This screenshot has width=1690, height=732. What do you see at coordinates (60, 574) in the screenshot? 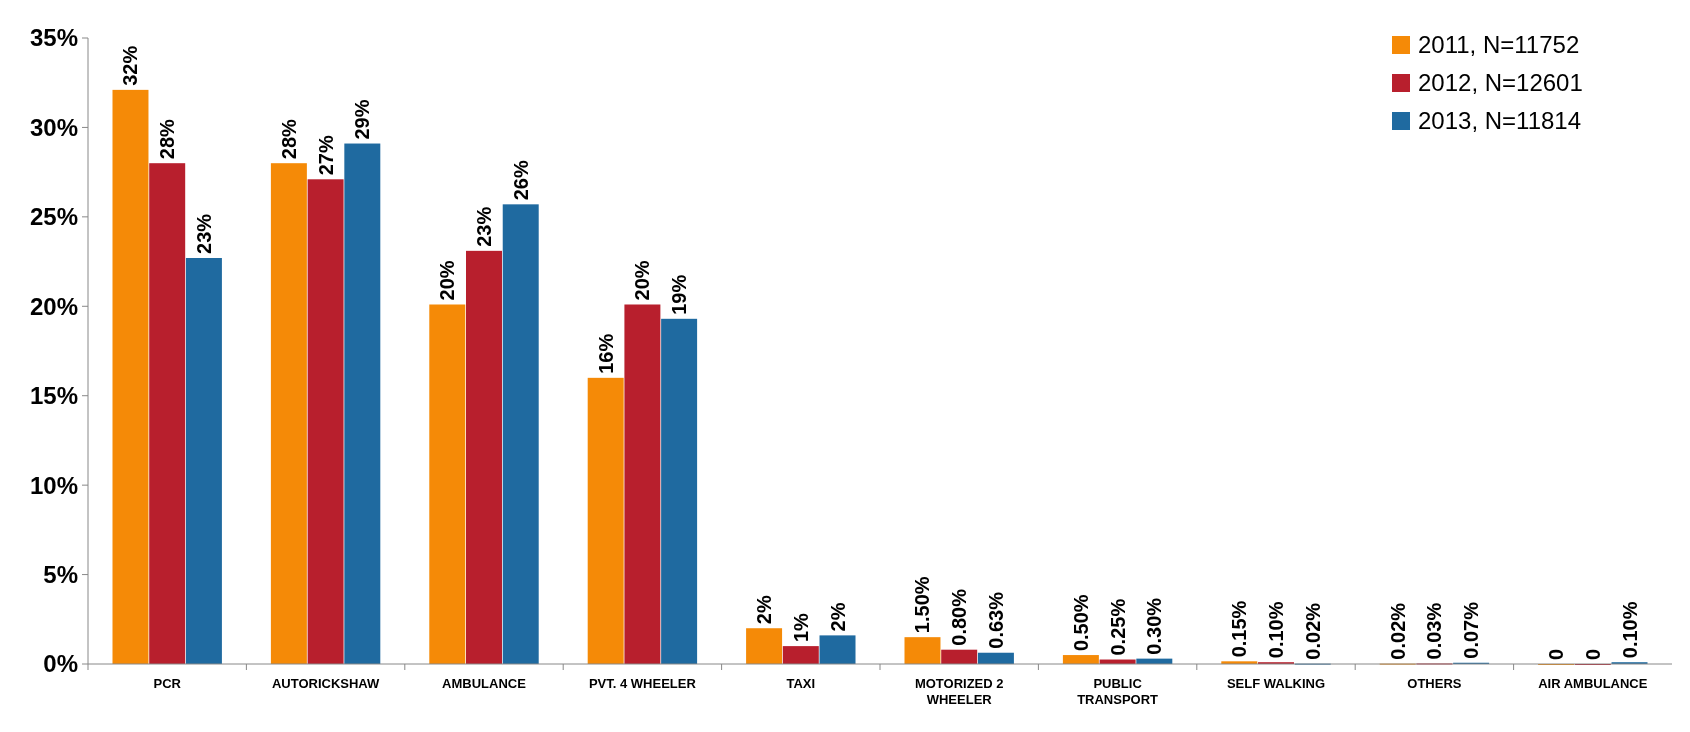
I see `y-tick-label: 5%` at bounding box center [60, 574].